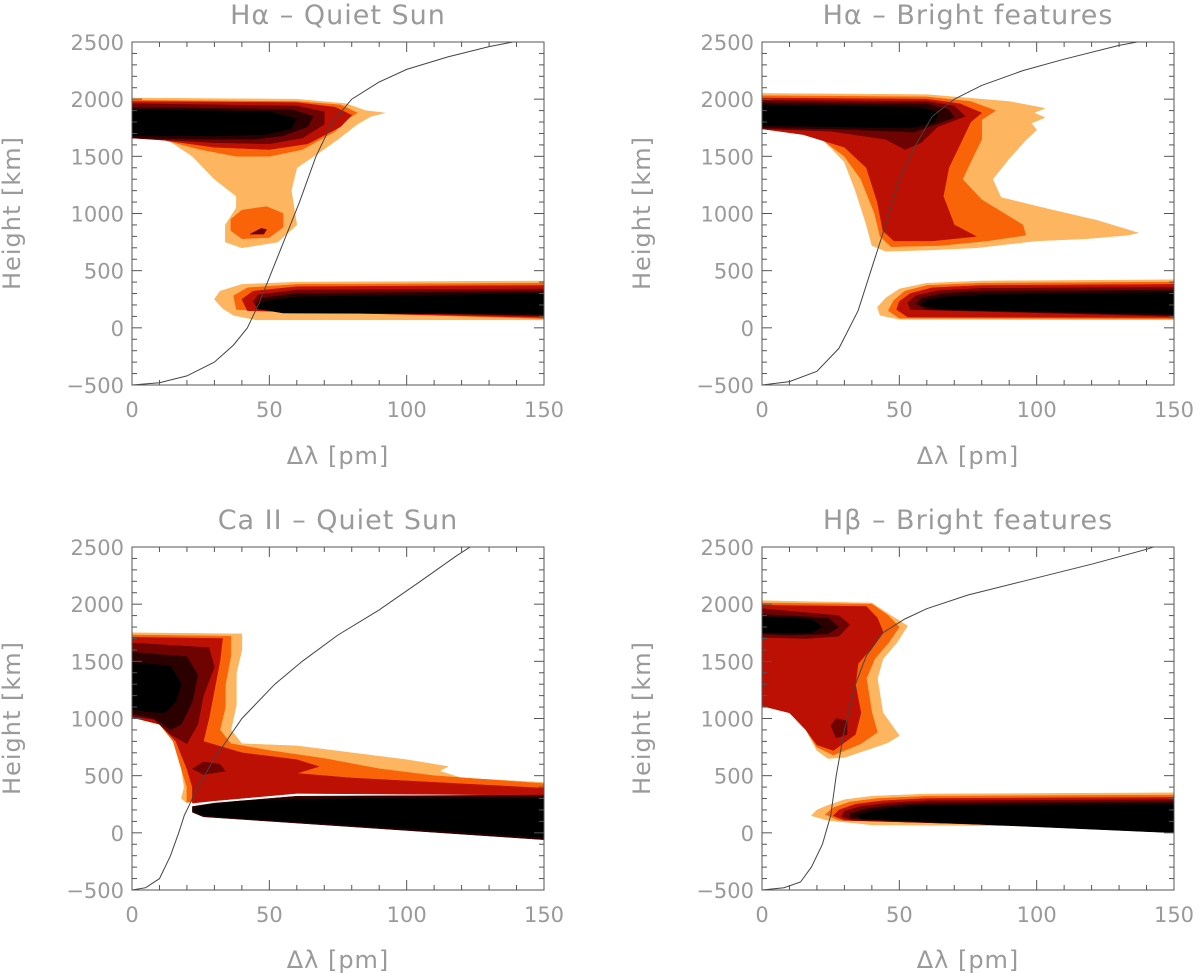 Image resolution: width=1200 pixels, height=973 pixels. I want to click on panel-title: Hβ – Bright features, so click(968, 520).